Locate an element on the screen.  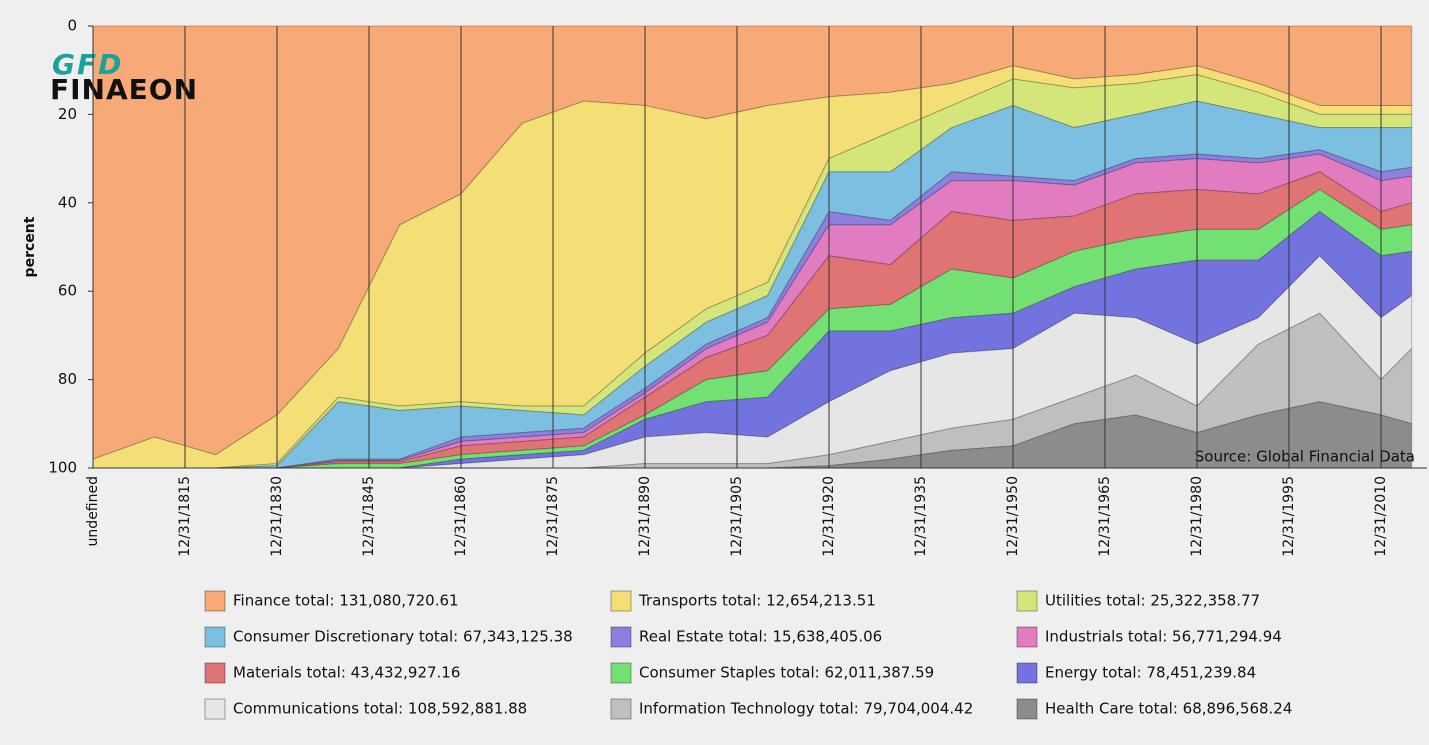
legend-label: Finance total: 131,080,720.61 is located at coordinates (346, 601).